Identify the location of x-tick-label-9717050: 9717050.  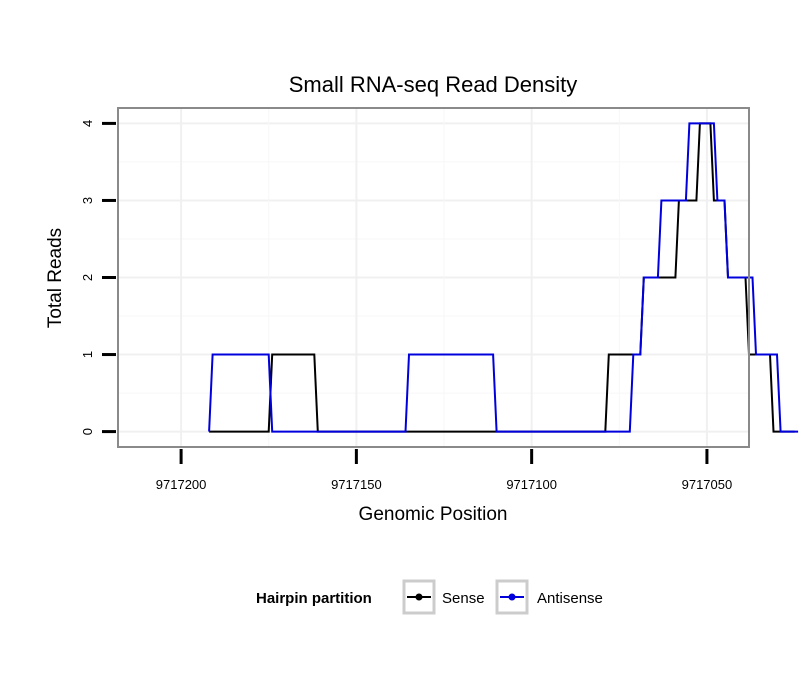
(707, 484).